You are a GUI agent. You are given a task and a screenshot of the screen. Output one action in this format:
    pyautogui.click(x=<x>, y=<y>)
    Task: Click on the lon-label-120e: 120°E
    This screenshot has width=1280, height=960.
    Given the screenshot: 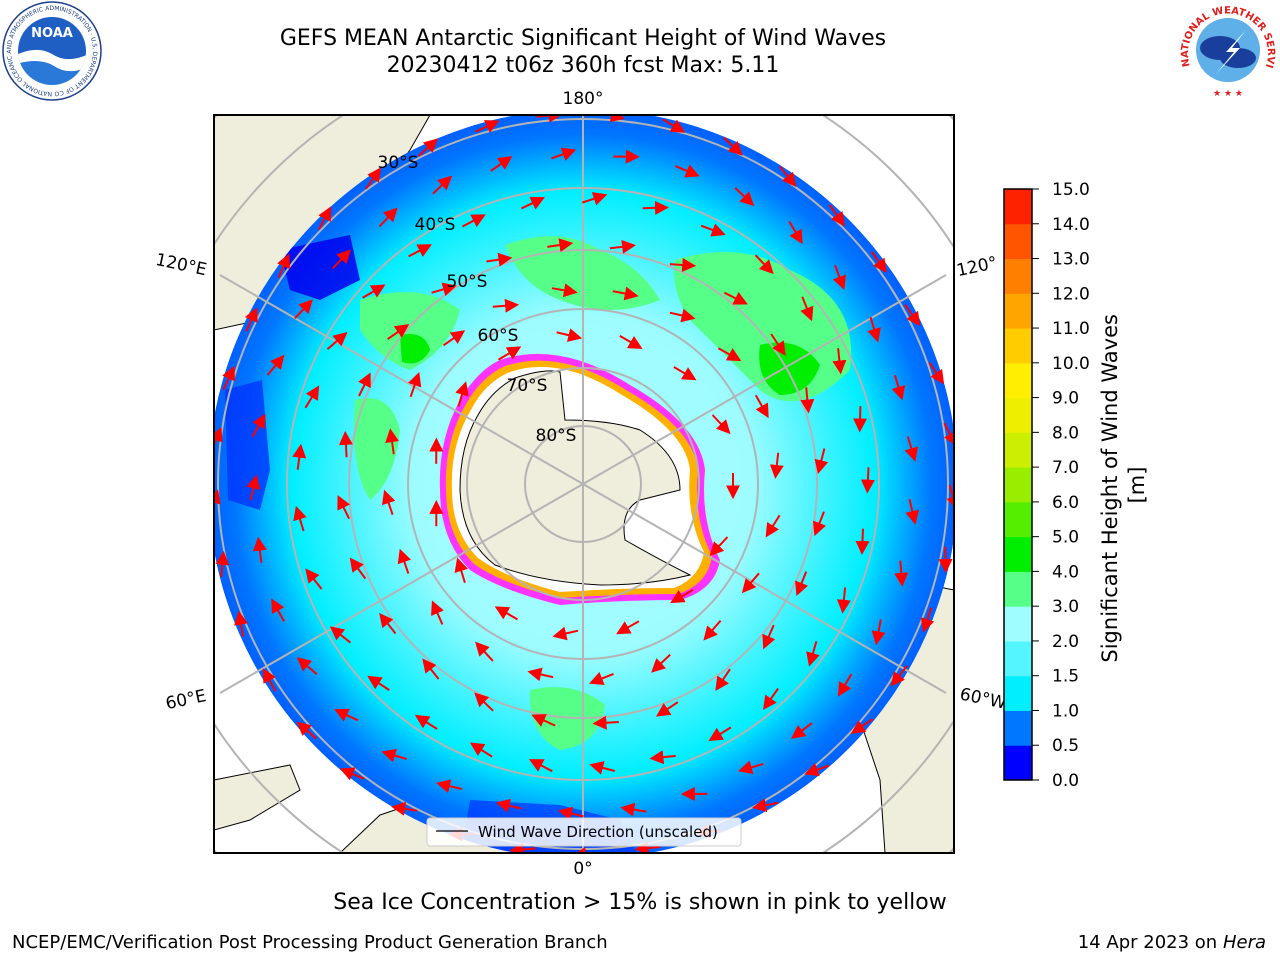 What is the action you would take?
    pyautogui.click(x=181, y=265)
    